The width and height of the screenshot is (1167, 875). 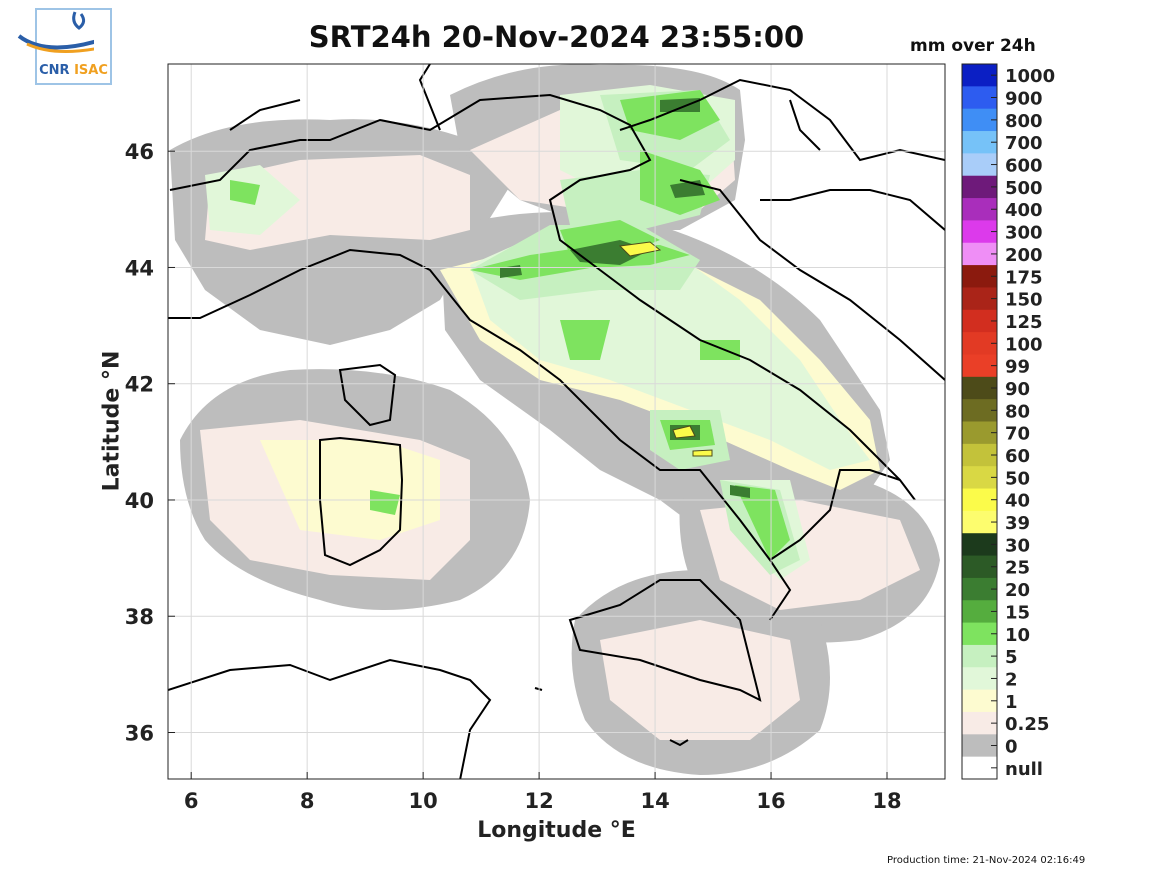 I want to click on logo-cnr: CNR, so click(x=54, y=70).